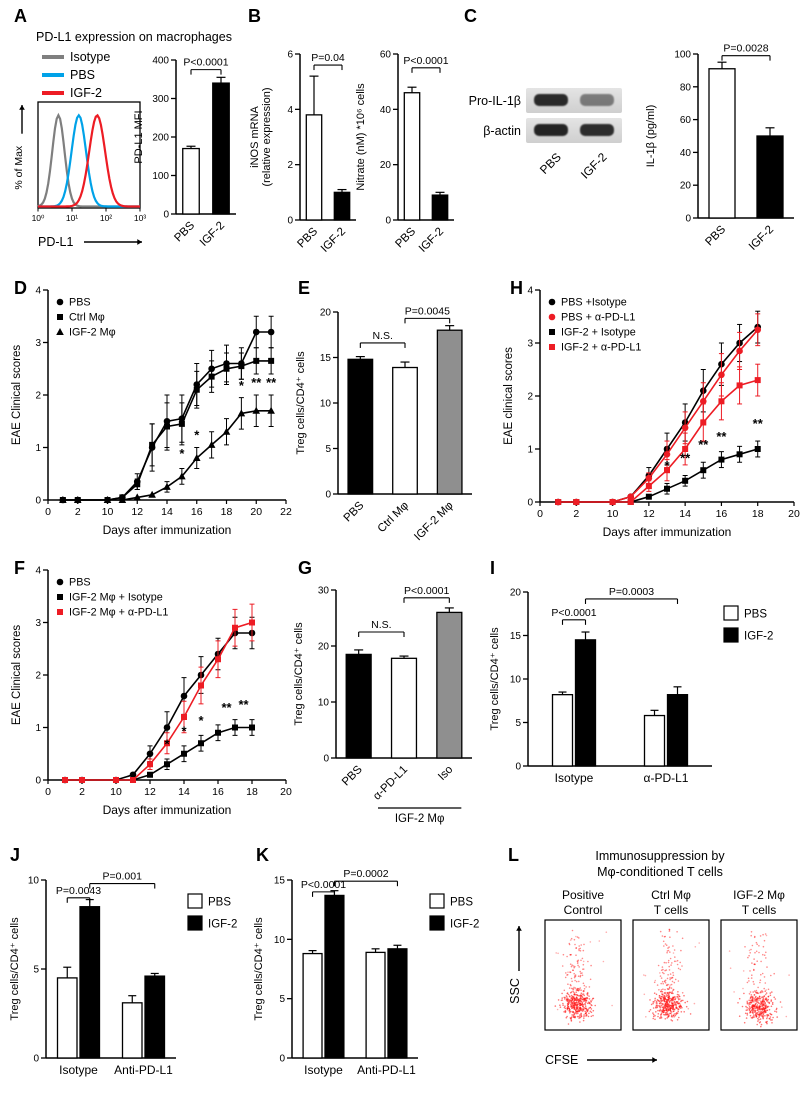 The image size is (811, 1106). I want to click on svg-text: IGF-2 Mφ + α-PD-L1, so click(118, 613).